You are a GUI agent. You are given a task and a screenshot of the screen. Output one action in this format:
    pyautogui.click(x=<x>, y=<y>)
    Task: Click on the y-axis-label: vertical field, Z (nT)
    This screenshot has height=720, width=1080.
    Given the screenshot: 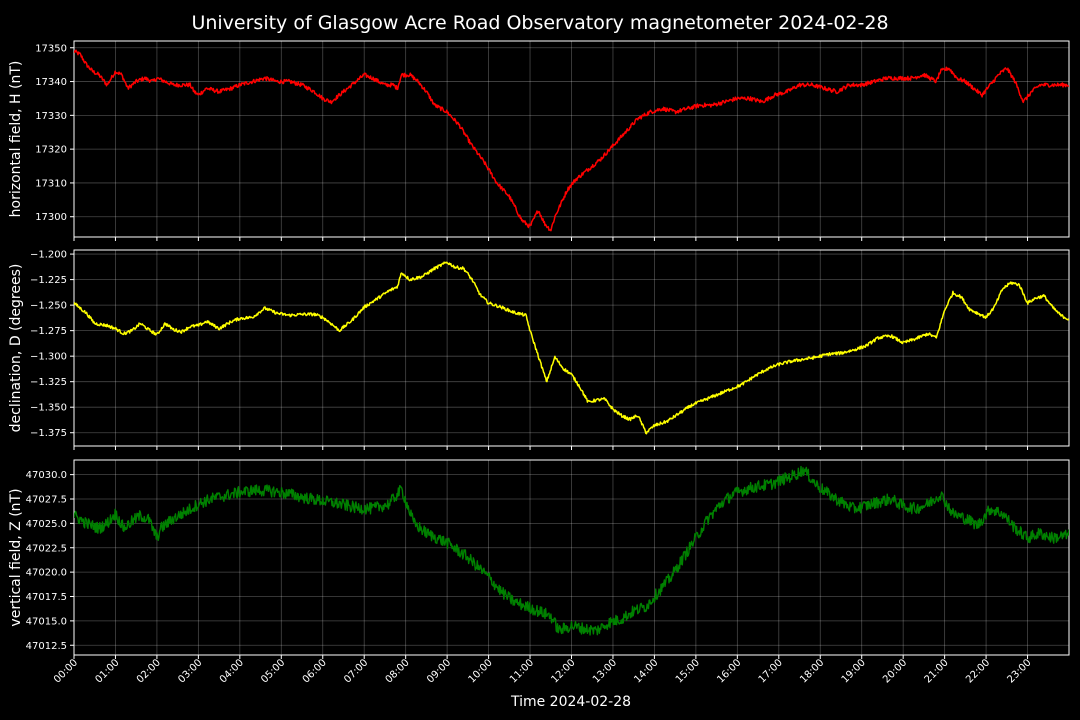 What is the action you would take?
    pyautogui.click(x=16, y=557)
    